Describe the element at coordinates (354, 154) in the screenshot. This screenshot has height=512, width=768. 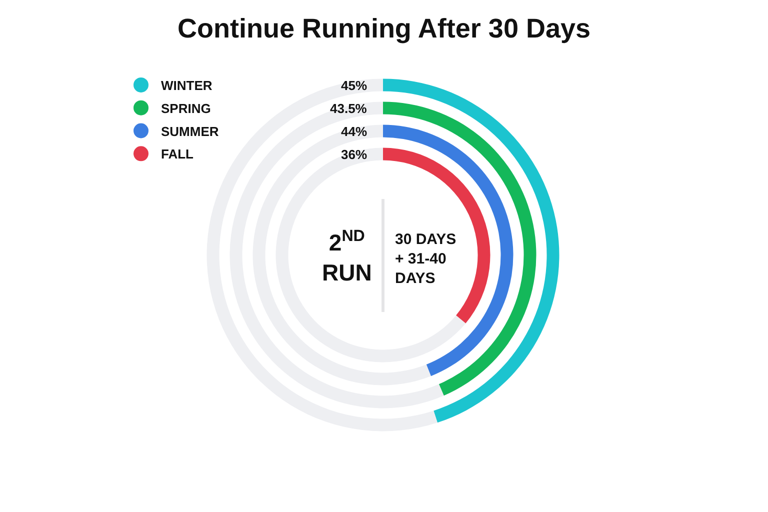
I see `data-label: 36%` at that location.